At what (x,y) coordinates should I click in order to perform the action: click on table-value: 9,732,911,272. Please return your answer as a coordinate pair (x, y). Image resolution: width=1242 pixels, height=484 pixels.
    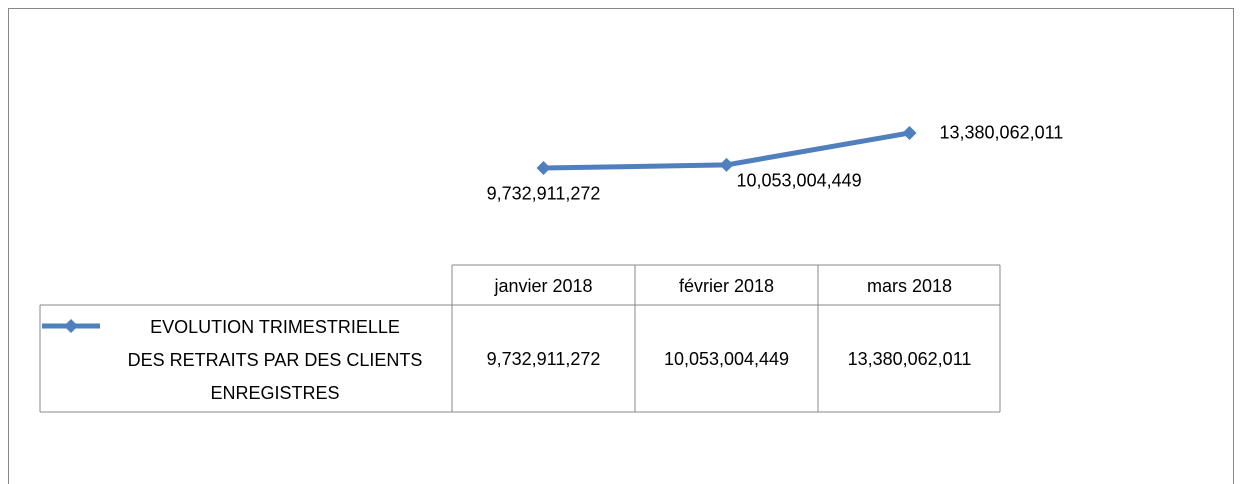
    Looking at the image, I should click on (544, 359).